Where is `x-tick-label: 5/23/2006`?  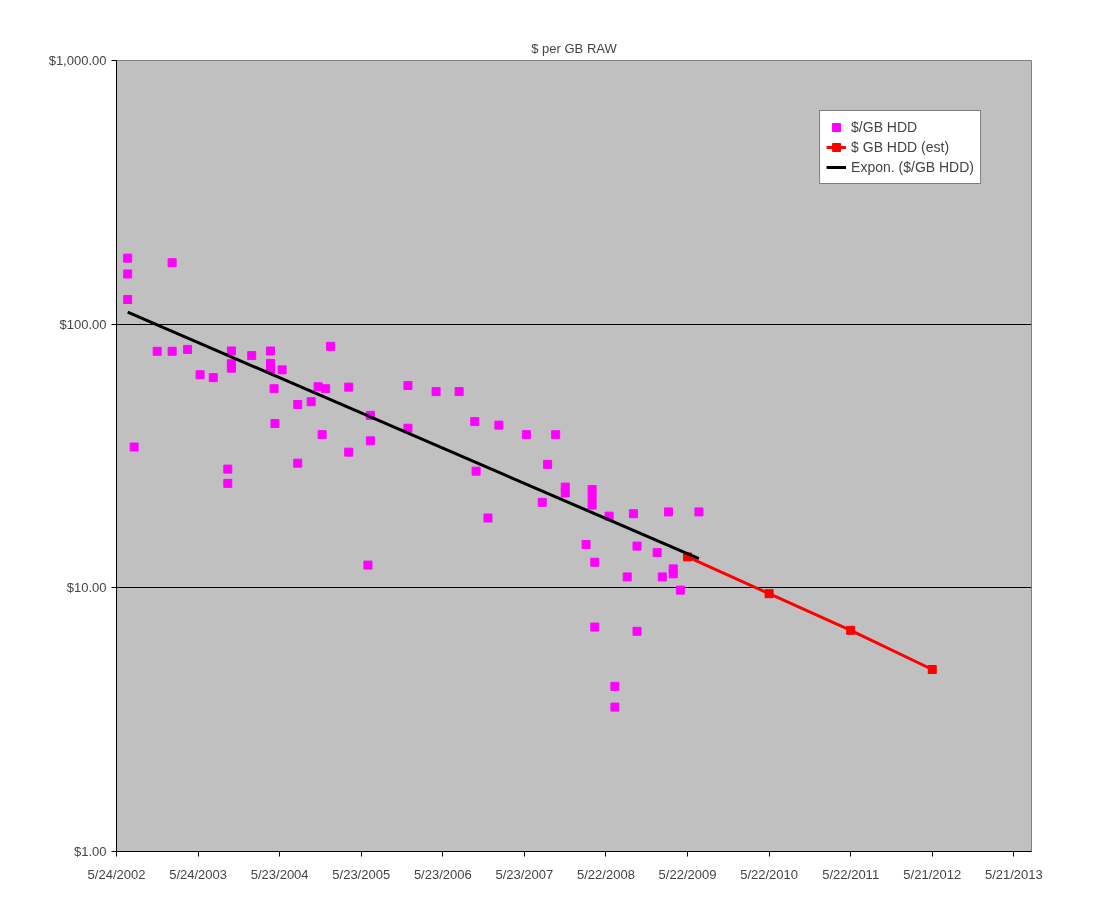
x-tick-label: 5/23/2006 is located at coordinates (442, 874).